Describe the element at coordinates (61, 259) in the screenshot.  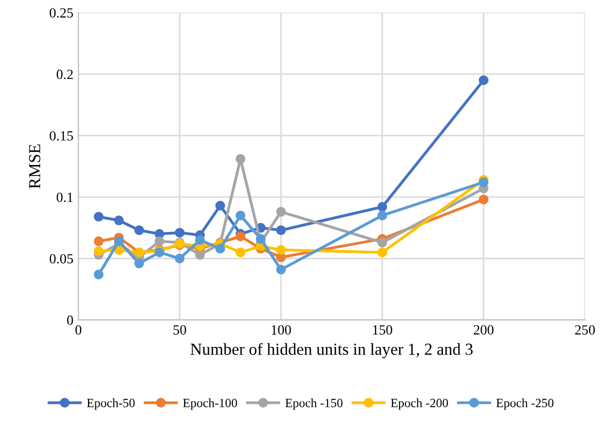
I see `y-tick-label: 0.05` at that location.